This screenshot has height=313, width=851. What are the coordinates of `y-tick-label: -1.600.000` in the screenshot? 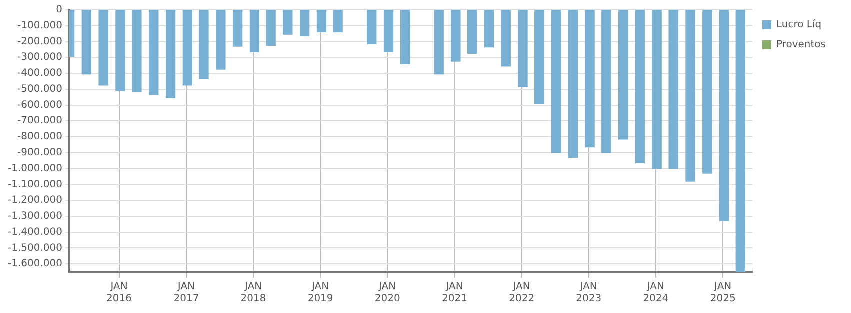 It's located at (35, 264).